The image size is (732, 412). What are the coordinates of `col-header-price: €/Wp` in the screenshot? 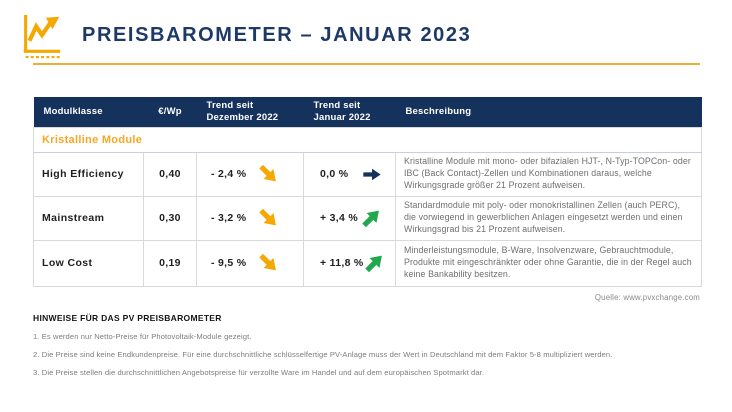 It's located at (170, 112).